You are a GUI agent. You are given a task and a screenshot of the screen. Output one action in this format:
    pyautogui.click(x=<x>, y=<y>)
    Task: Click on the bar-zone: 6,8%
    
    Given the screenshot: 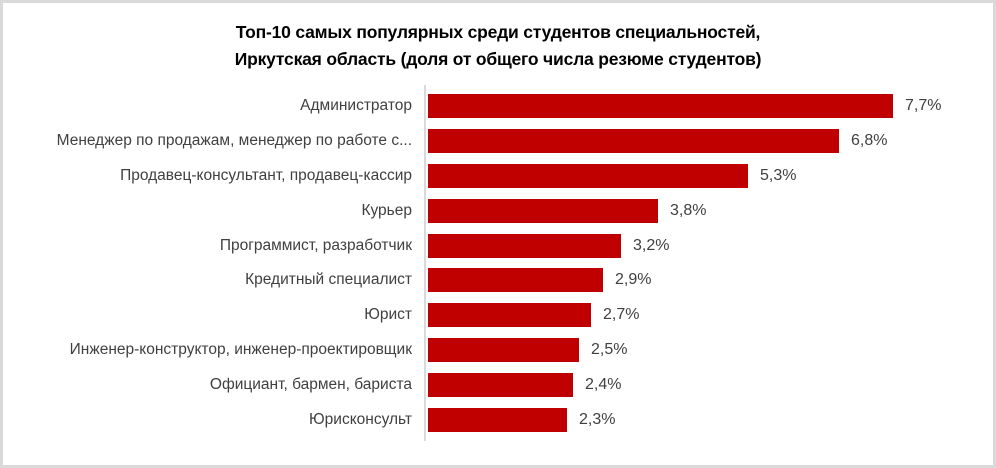 What is the action you would take?
    pyautogui.click(x=708, y=141)
    